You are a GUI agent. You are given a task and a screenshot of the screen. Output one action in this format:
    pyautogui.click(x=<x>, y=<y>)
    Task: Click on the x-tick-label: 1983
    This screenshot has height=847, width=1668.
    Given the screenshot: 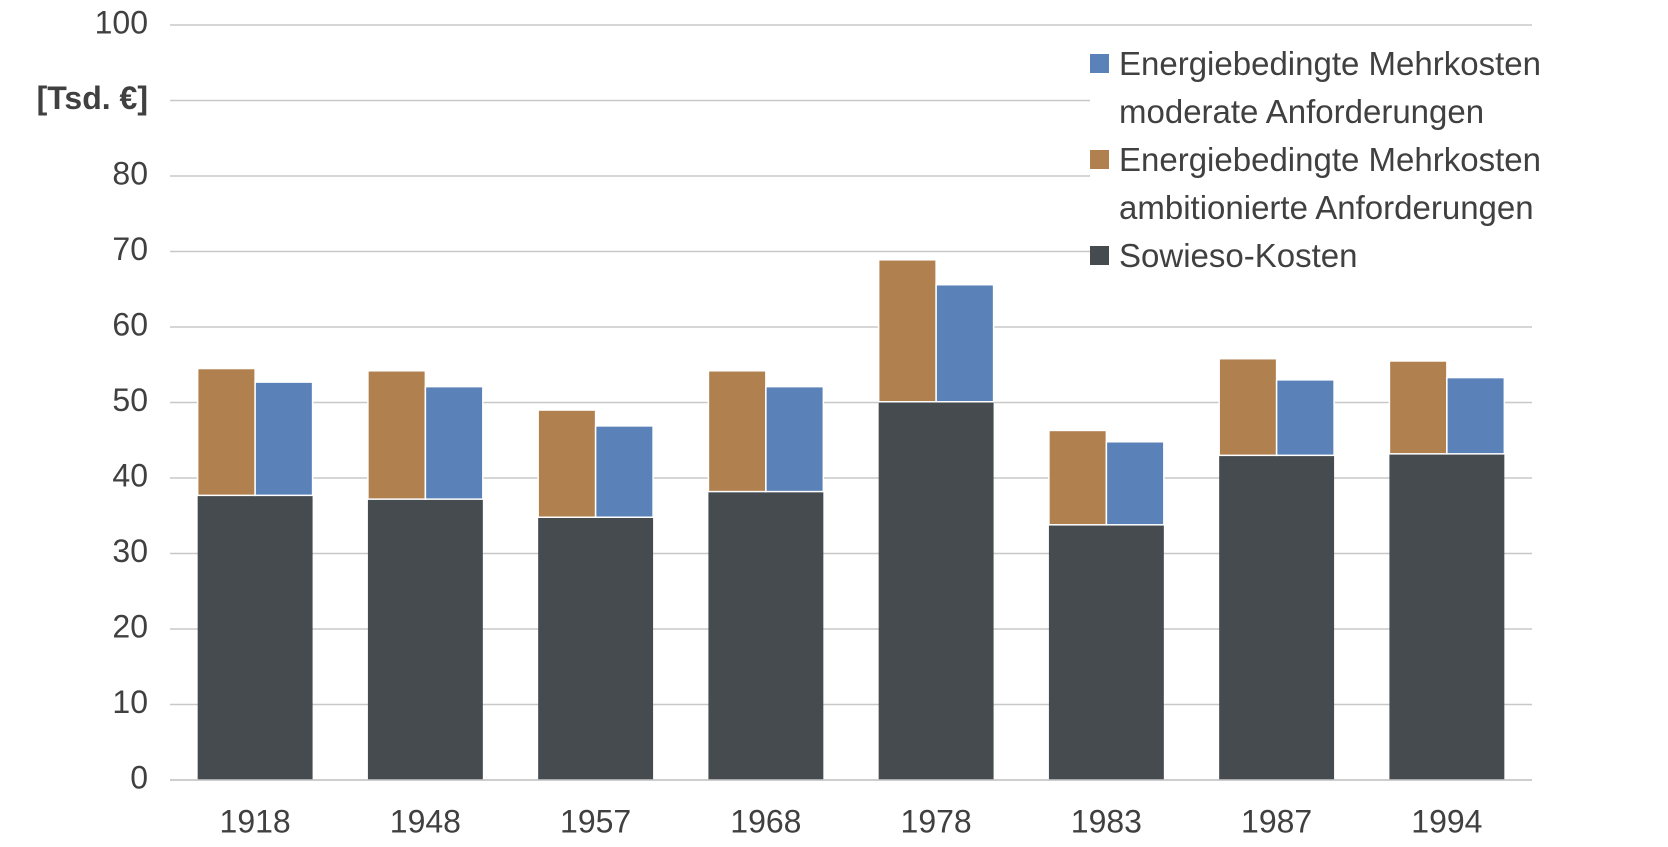 What is the action you would take?
    pyautogui.click(x=1106, y=821)
    